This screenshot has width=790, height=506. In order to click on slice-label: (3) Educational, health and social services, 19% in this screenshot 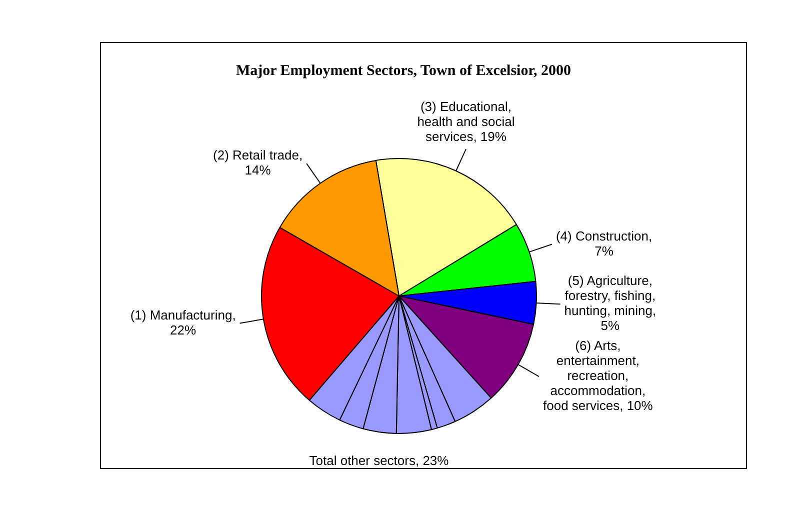, I will do `click(466, 121)`.